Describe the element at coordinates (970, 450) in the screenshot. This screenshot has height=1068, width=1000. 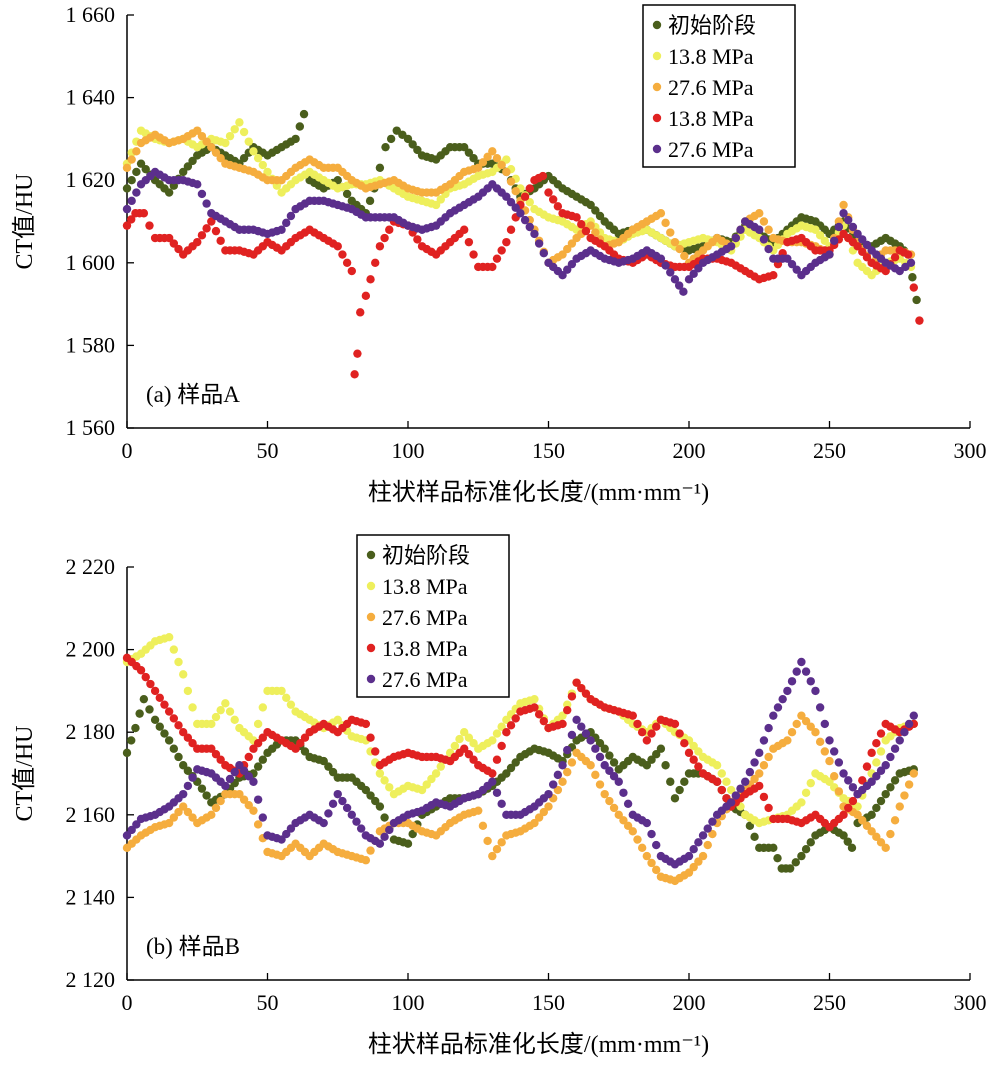
I see `x-tick-label: 300` at that location.